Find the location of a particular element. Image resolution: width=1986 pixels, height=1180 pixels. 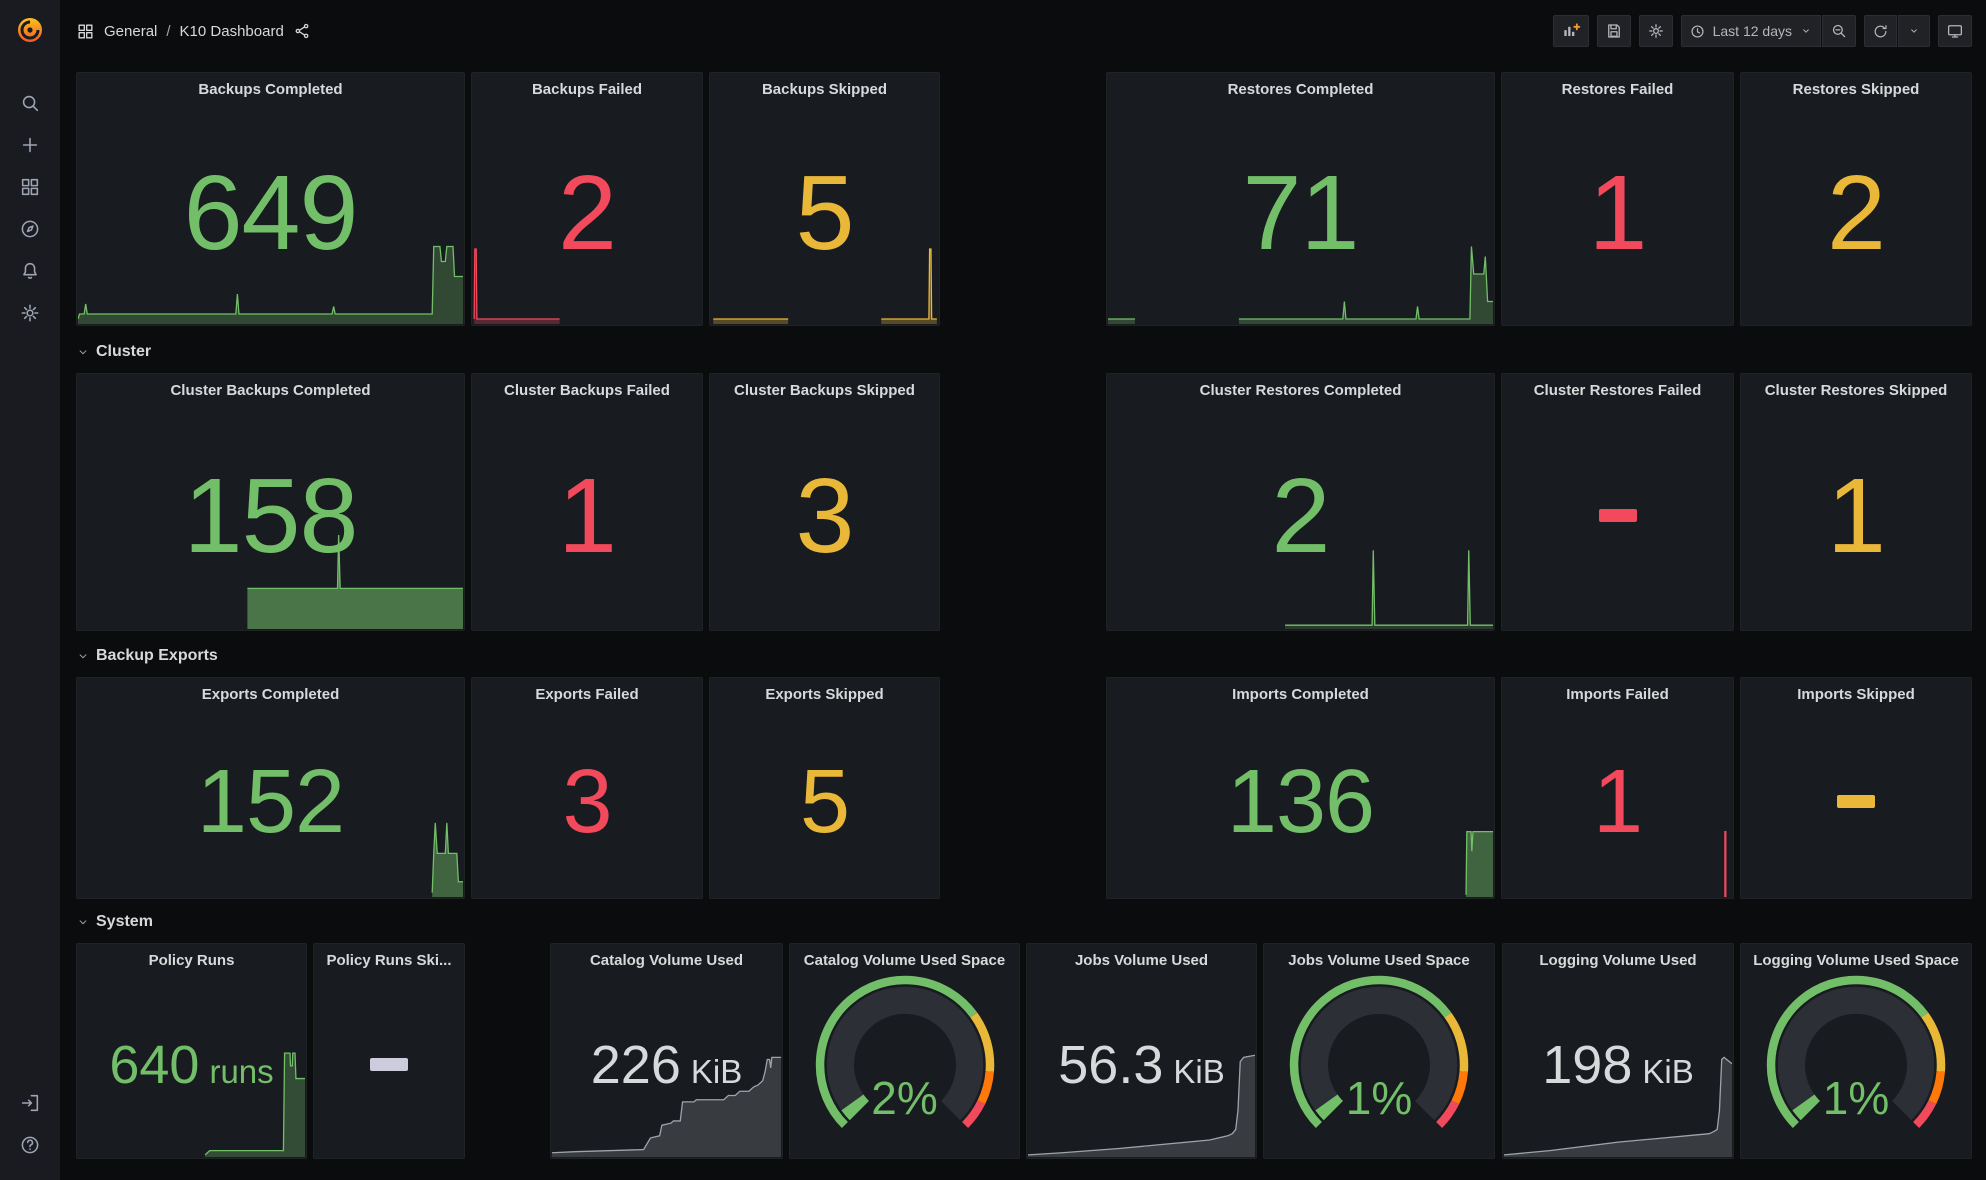

panel-logging-volume-used-space: Logging Volume Used Space 1% is located at coordinates (1856, 1051).